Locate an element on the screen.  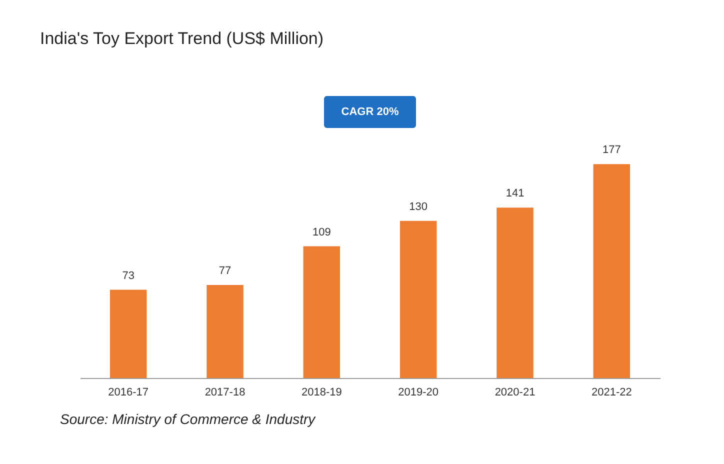
data-label: 177 is located at coordinates (611, 150).